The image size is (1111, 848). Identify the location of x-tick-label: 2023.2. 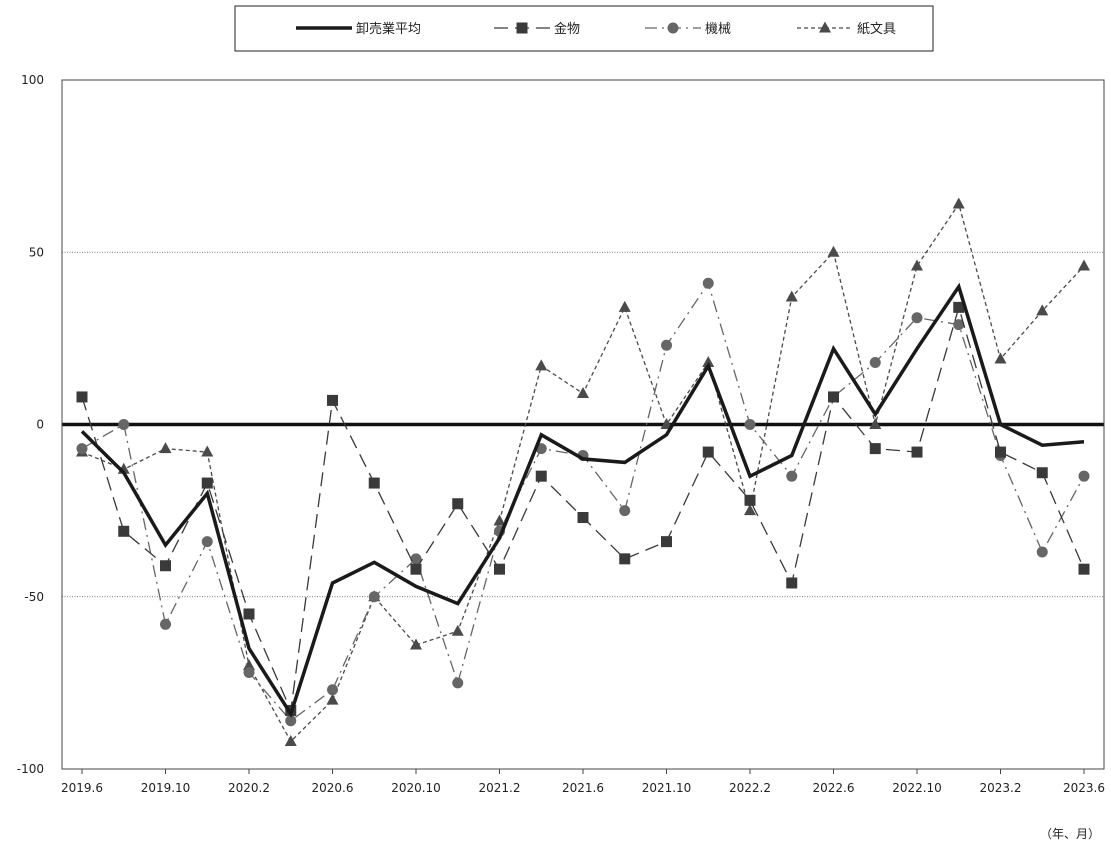
(1001, 788).